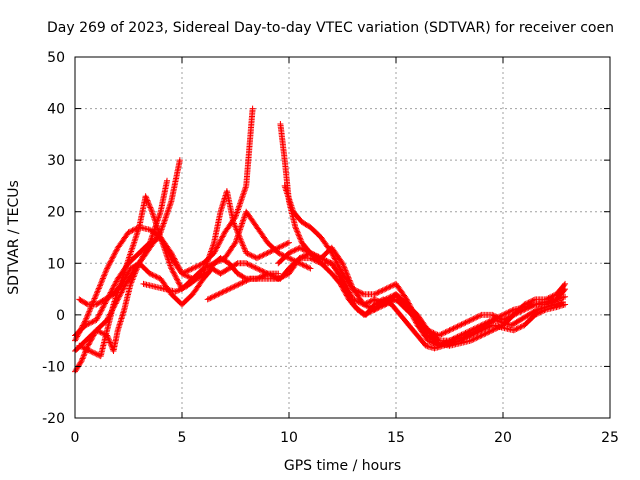 The width and height of the screenshot is (640, 480). What do you see at coordinates (56, 110) in the screenshot?
I see `y-tick-label: 40` at bounding box center [56, 110].